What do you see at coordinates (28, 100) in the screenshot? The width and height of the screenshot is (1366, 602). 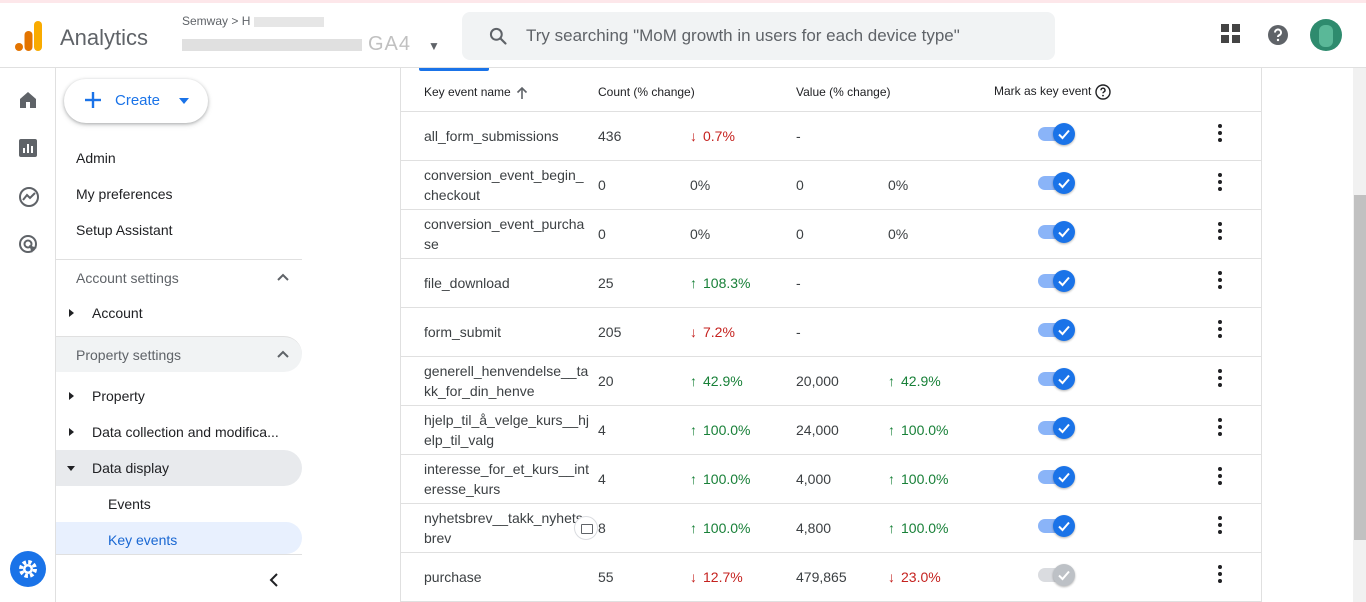 I see `home-icon` at bounding box center [28, 100].